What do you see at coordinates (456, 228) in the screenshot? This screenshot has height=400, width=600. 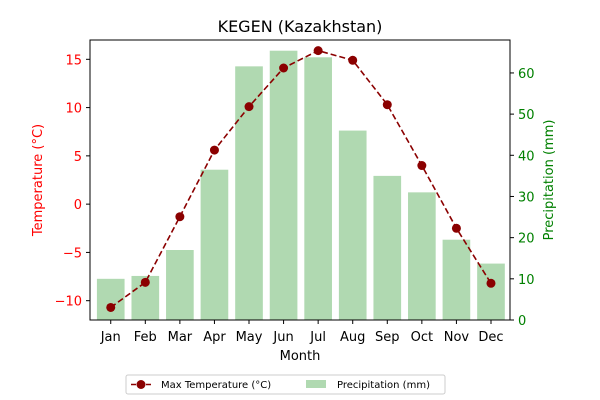 I see `temperature-point-nov` at bounding box center [456, 228].